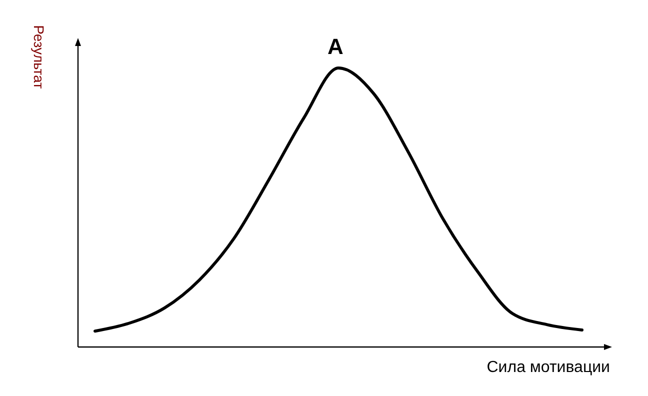 This screenshot has width=648, height=396. I want to click on x-axis-title: Сила мотивации, so click(548, 367).